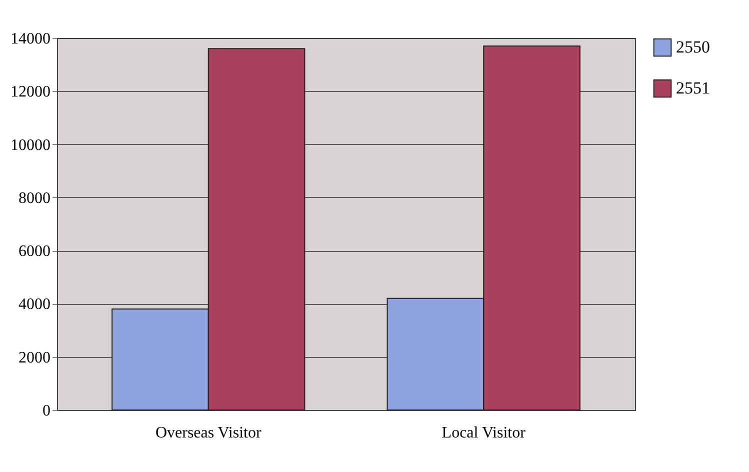 The height and width of the screenshot is (472, 749). What do you see at coordinates (34, 305) in the screenshot?
I see `y-tick-label: 4000` at bounding box center [34, 305].